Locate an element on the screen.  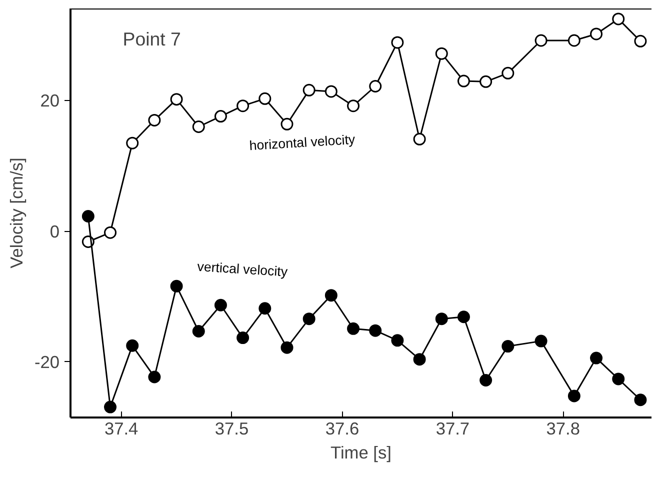
series-label: horizontal velocity is located at coordinates (302, 143).